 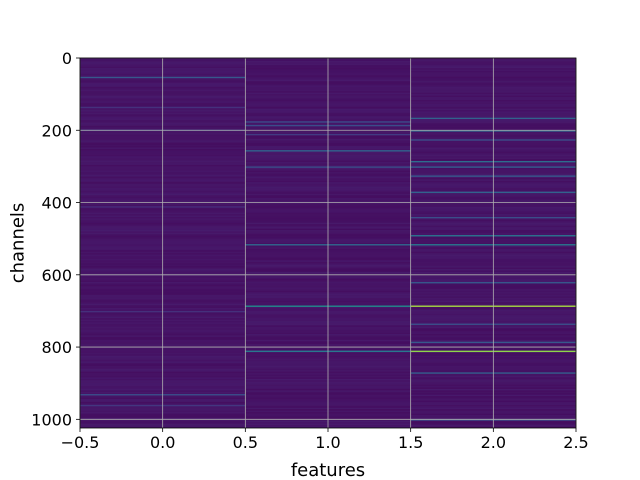 What do you see at coordinates (55, 239) in the screenshot?
I see `y-axis: 0 200 400 600 800 1000` at bounding box center [55, 239].